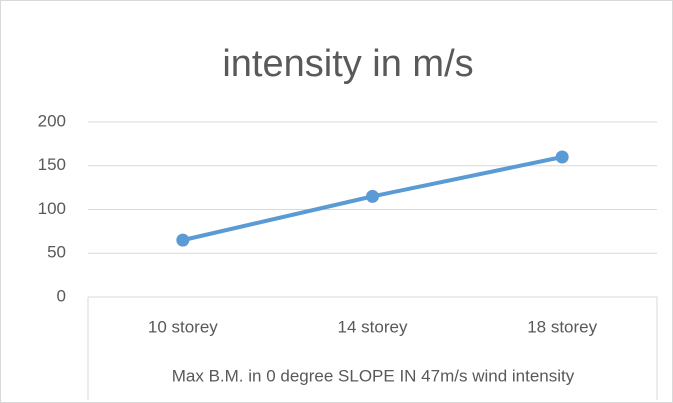 This screenshot has width=673, height=403. Describe the element at coordinates (56, 252) in the screenshot. I see `y-tick-label: 50` at that location.